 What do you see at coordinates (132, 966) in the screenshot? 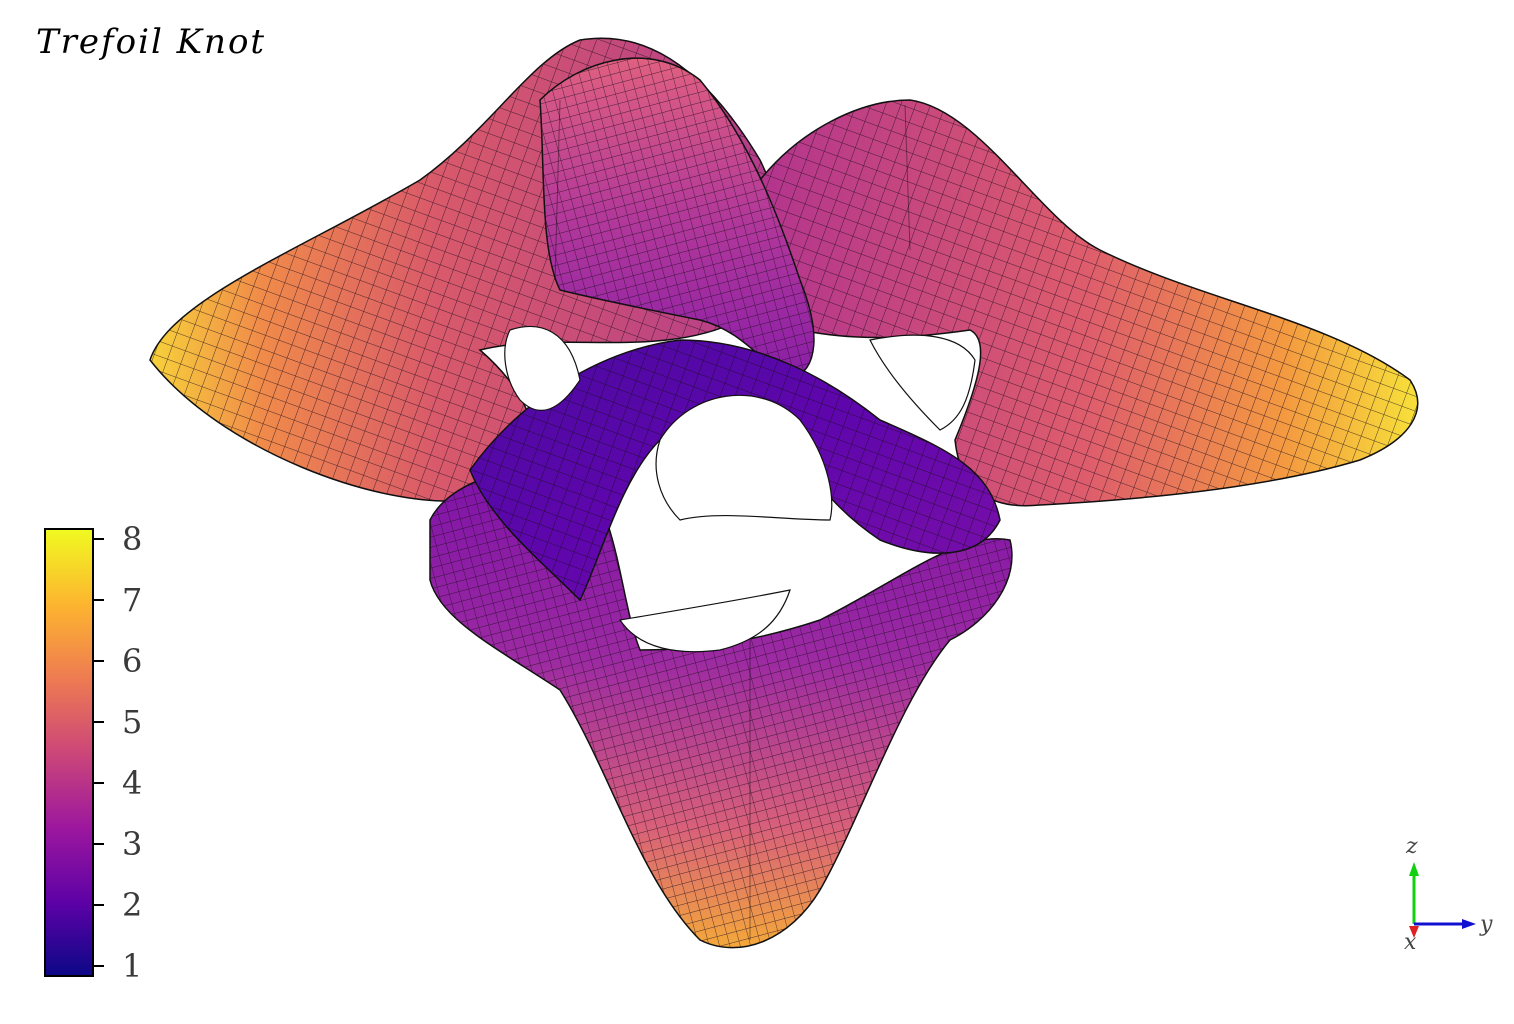
I see `colorbar-tick-label: 1` at bounding box center [132, 966].